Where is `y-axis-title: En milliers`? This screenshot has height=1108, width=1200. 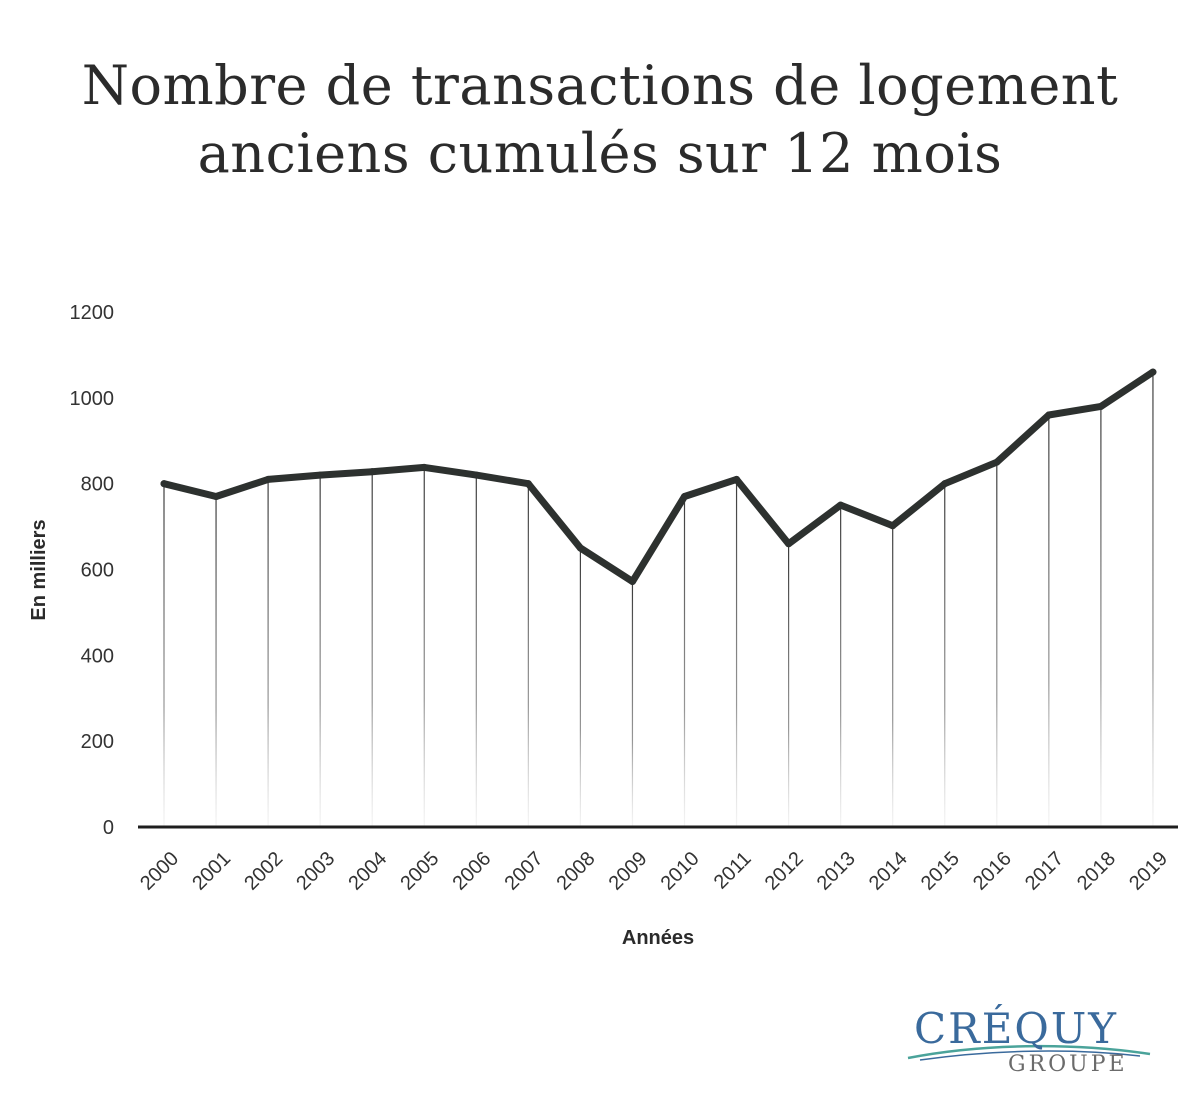 y-axis-title: En milliers is located at coordinates (39, 569).